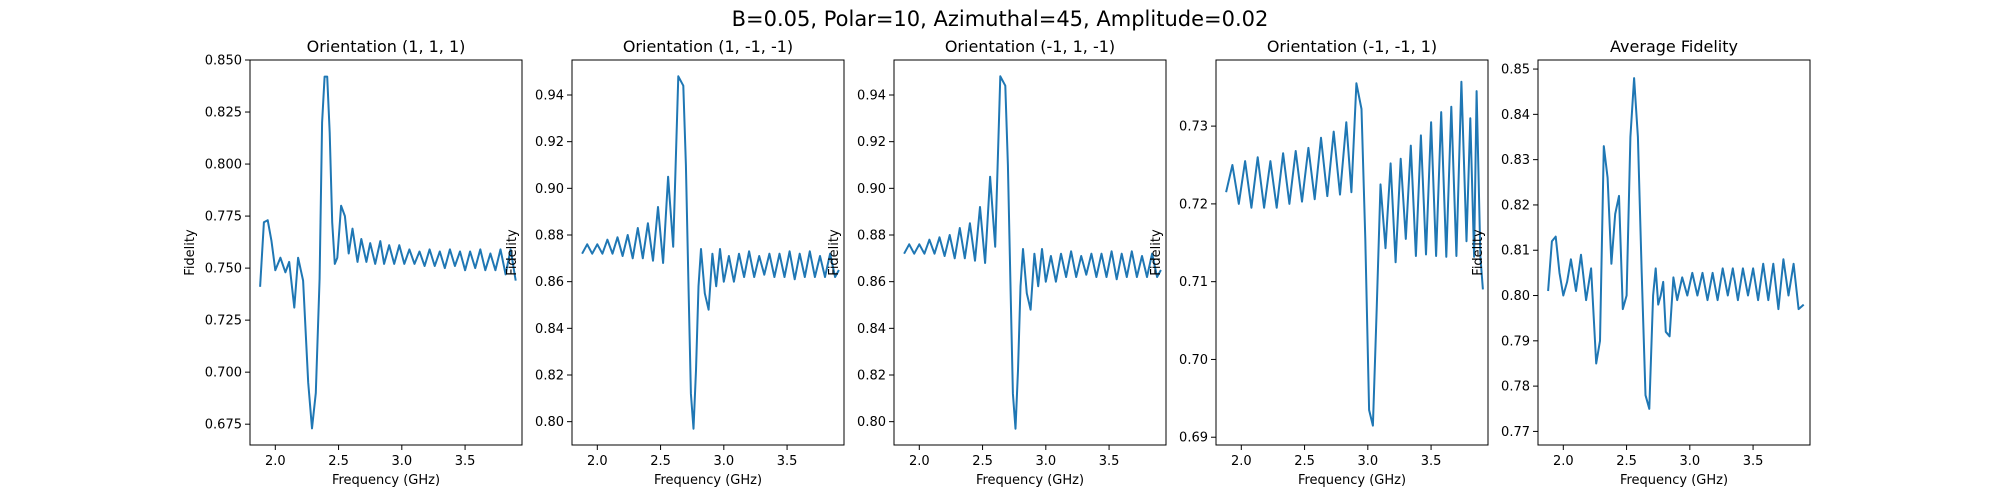 The height and width of the screenshot is (500, 2000). What do you see at coordinates (1193, 204) in the screenshot?
I see `y-tick-label: 0.72` at bounding box center [1193, 204].